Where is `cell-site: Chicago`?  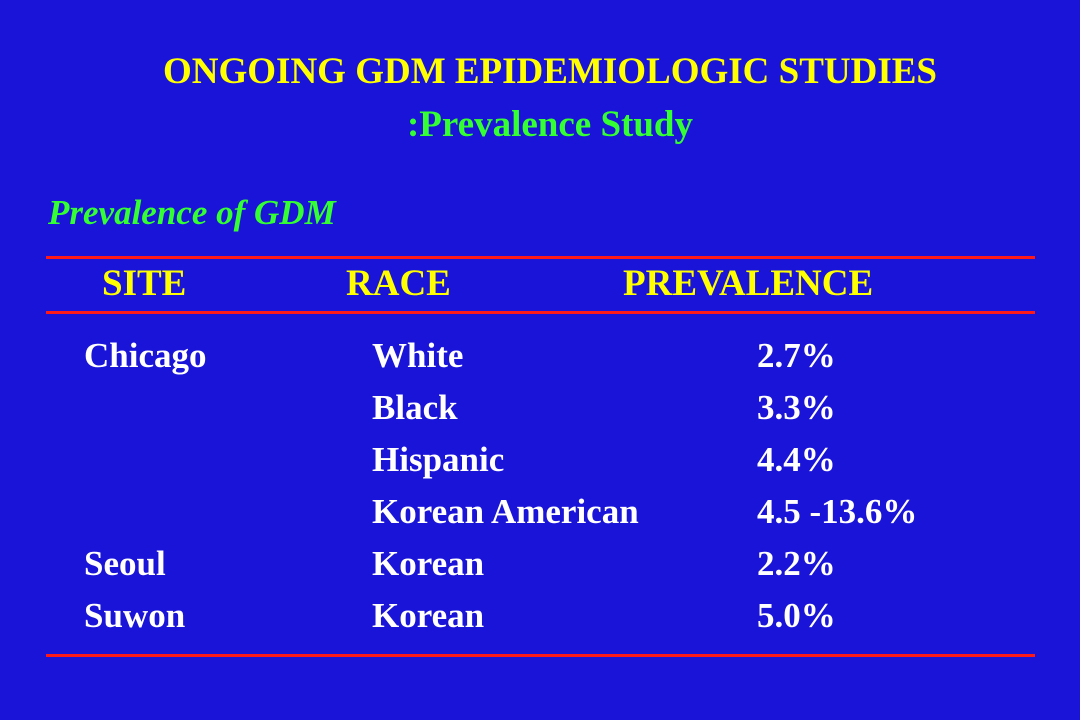 cell-site: Chicago is located at coordinates (145, 355).